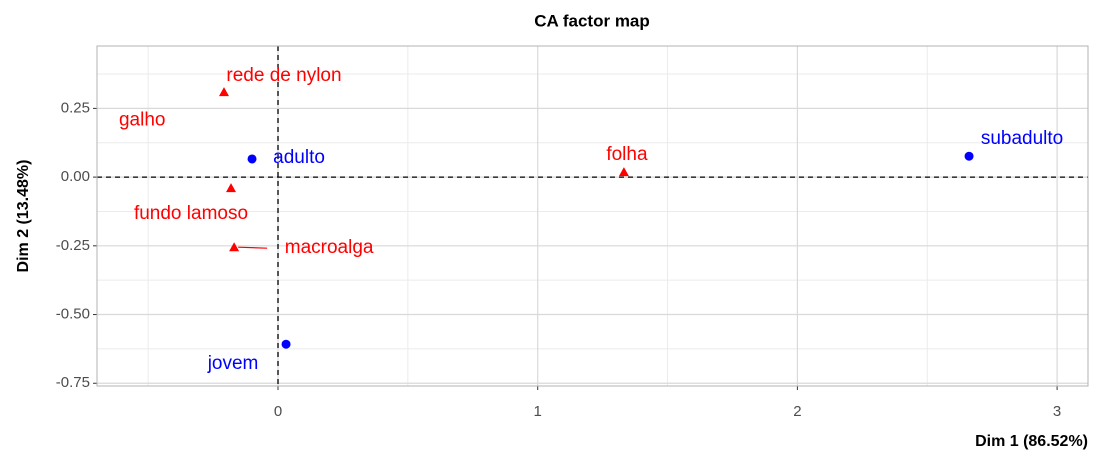  What do you see at coordinates (1031, 441) in the screenshot?
I see `x-axis-label: Dim 1 (86.52%)` at bounding box center [1031, 441].